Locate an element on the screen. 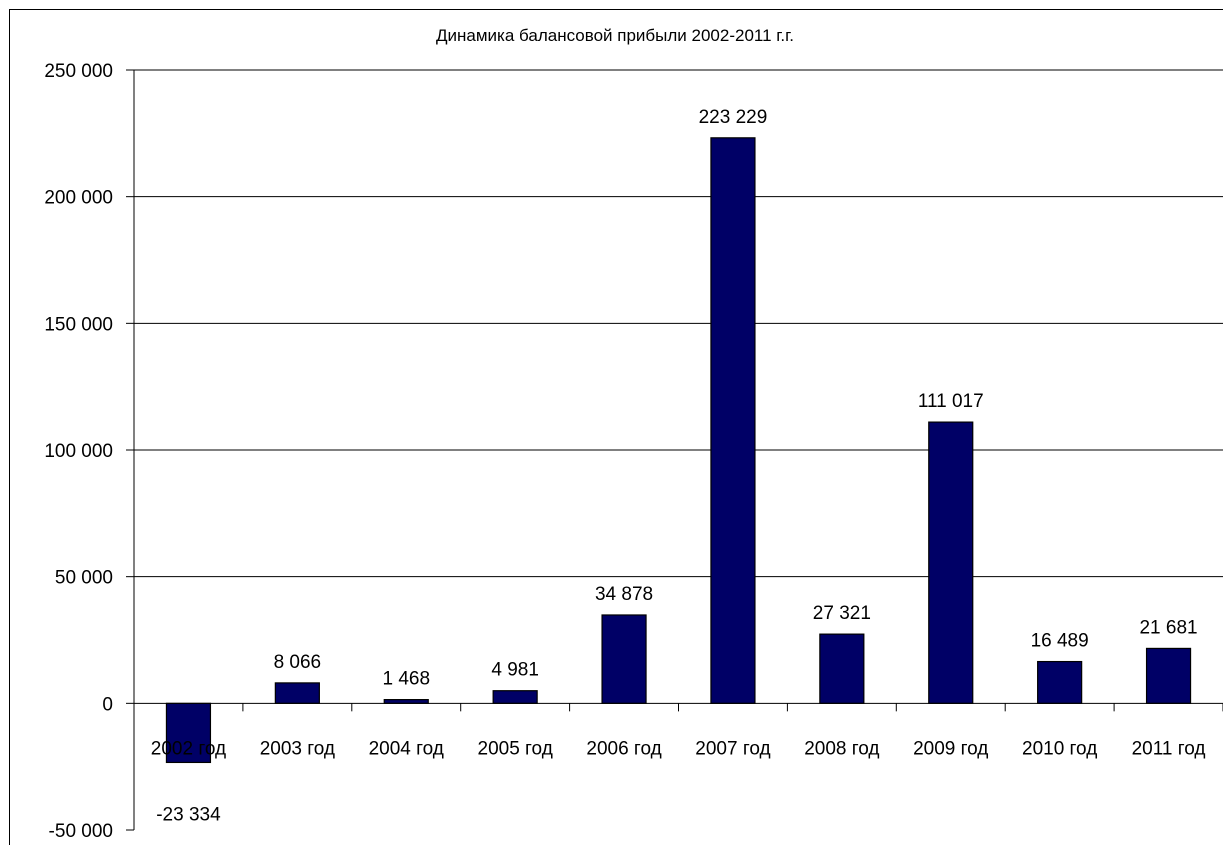 This screenshot has height=845, width=1223. category-label: 2010 год is located at coordinates (1059, 748).